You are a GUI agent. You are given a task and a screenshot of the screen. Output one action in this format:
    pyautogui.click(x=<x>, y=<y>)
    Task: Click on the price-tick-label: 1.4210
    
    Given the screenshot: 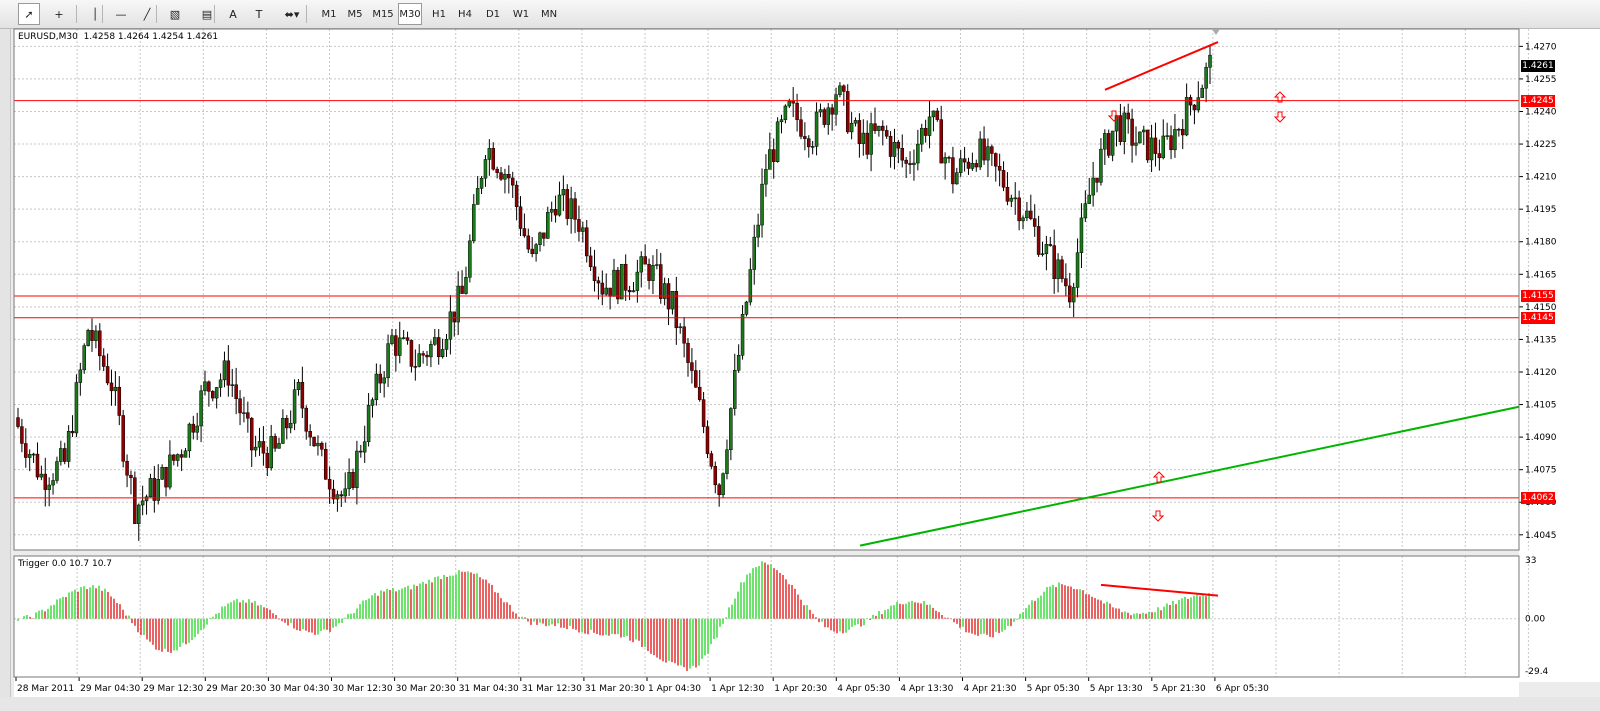 What is the action you would take?
    pyautogui.click(x=1541, y=178)
    